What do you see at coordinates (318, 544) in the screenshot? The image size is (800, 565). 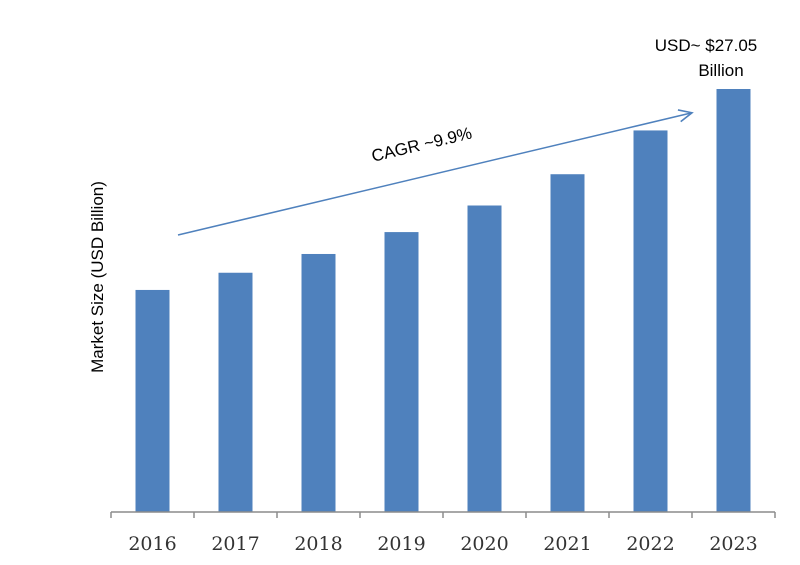 I see `tick-label-2018: 2018` at bounding box center [318, 544].